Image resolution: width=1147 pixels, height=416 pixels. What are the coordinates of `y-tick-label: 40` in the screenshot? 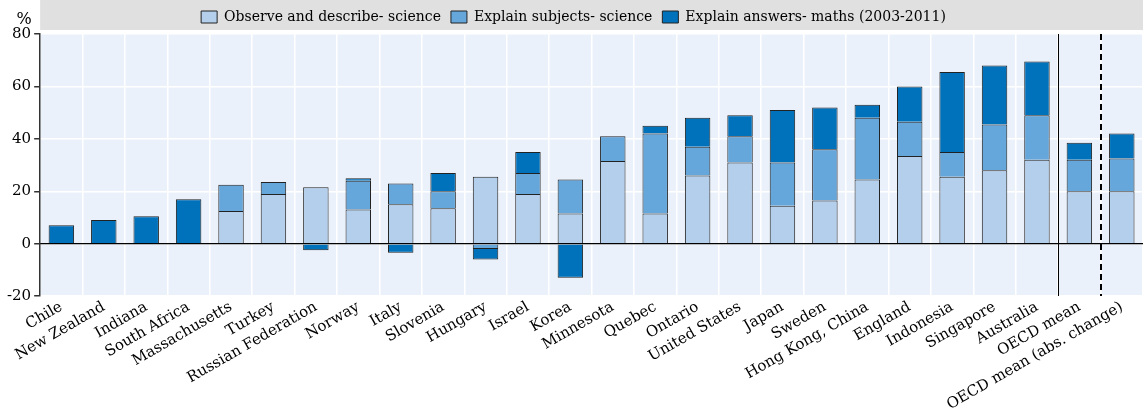 It's located at (22, 137).